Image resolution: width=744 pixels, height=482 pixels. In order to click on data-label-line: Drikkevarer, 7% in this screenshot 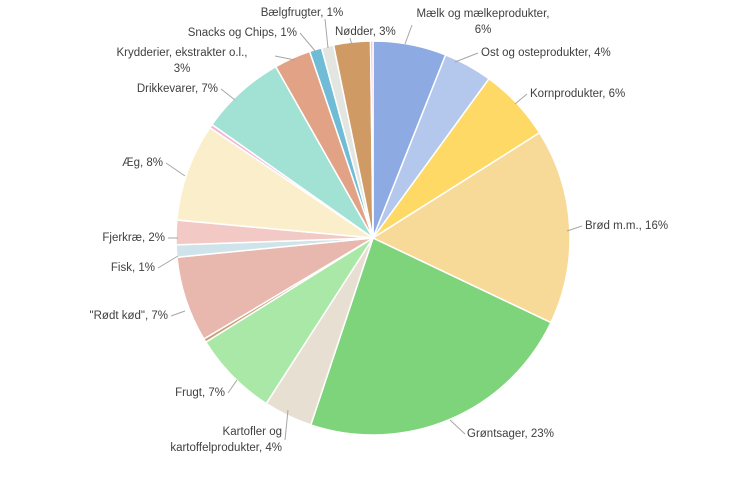, I will do `click(177, 89)`.